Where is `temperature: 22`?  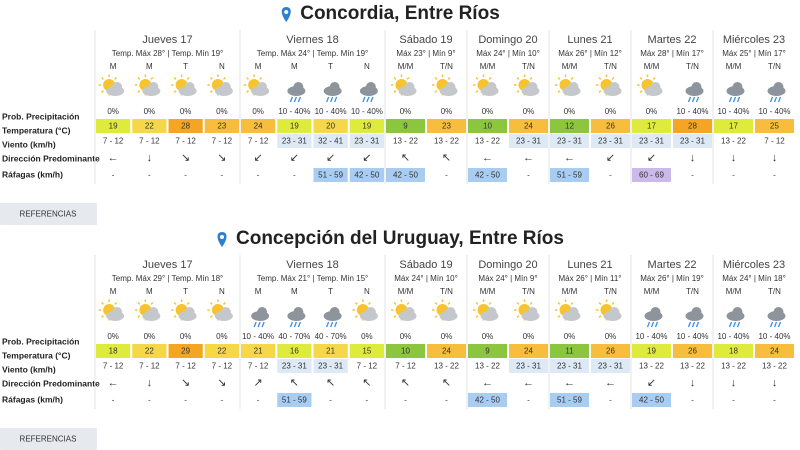
temperature: 22 is located at coordinates (221, 351).